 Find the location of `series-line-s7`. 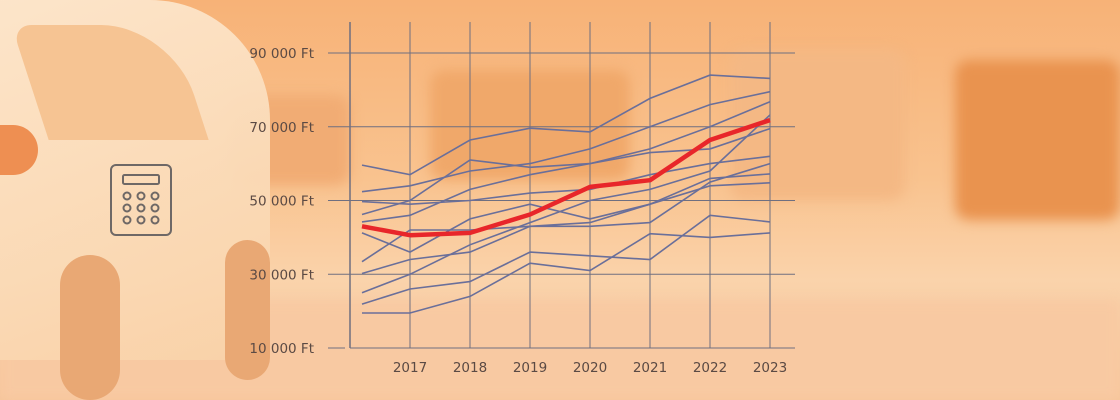

series-line-s7 is located at coordinates (566, 222).